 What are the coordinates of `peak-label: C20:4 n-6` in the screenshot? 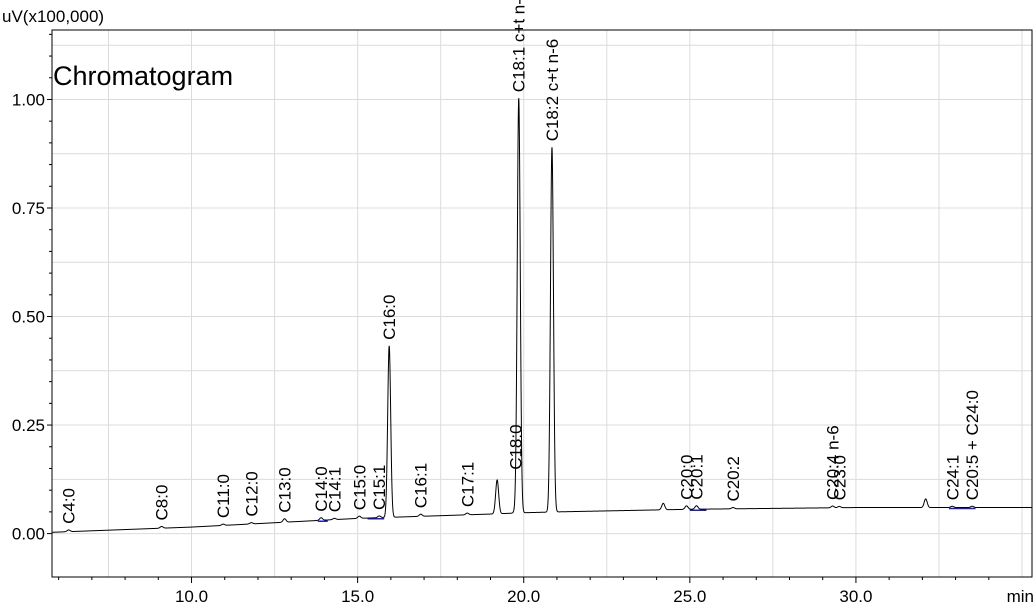 It's located at (833, 462).